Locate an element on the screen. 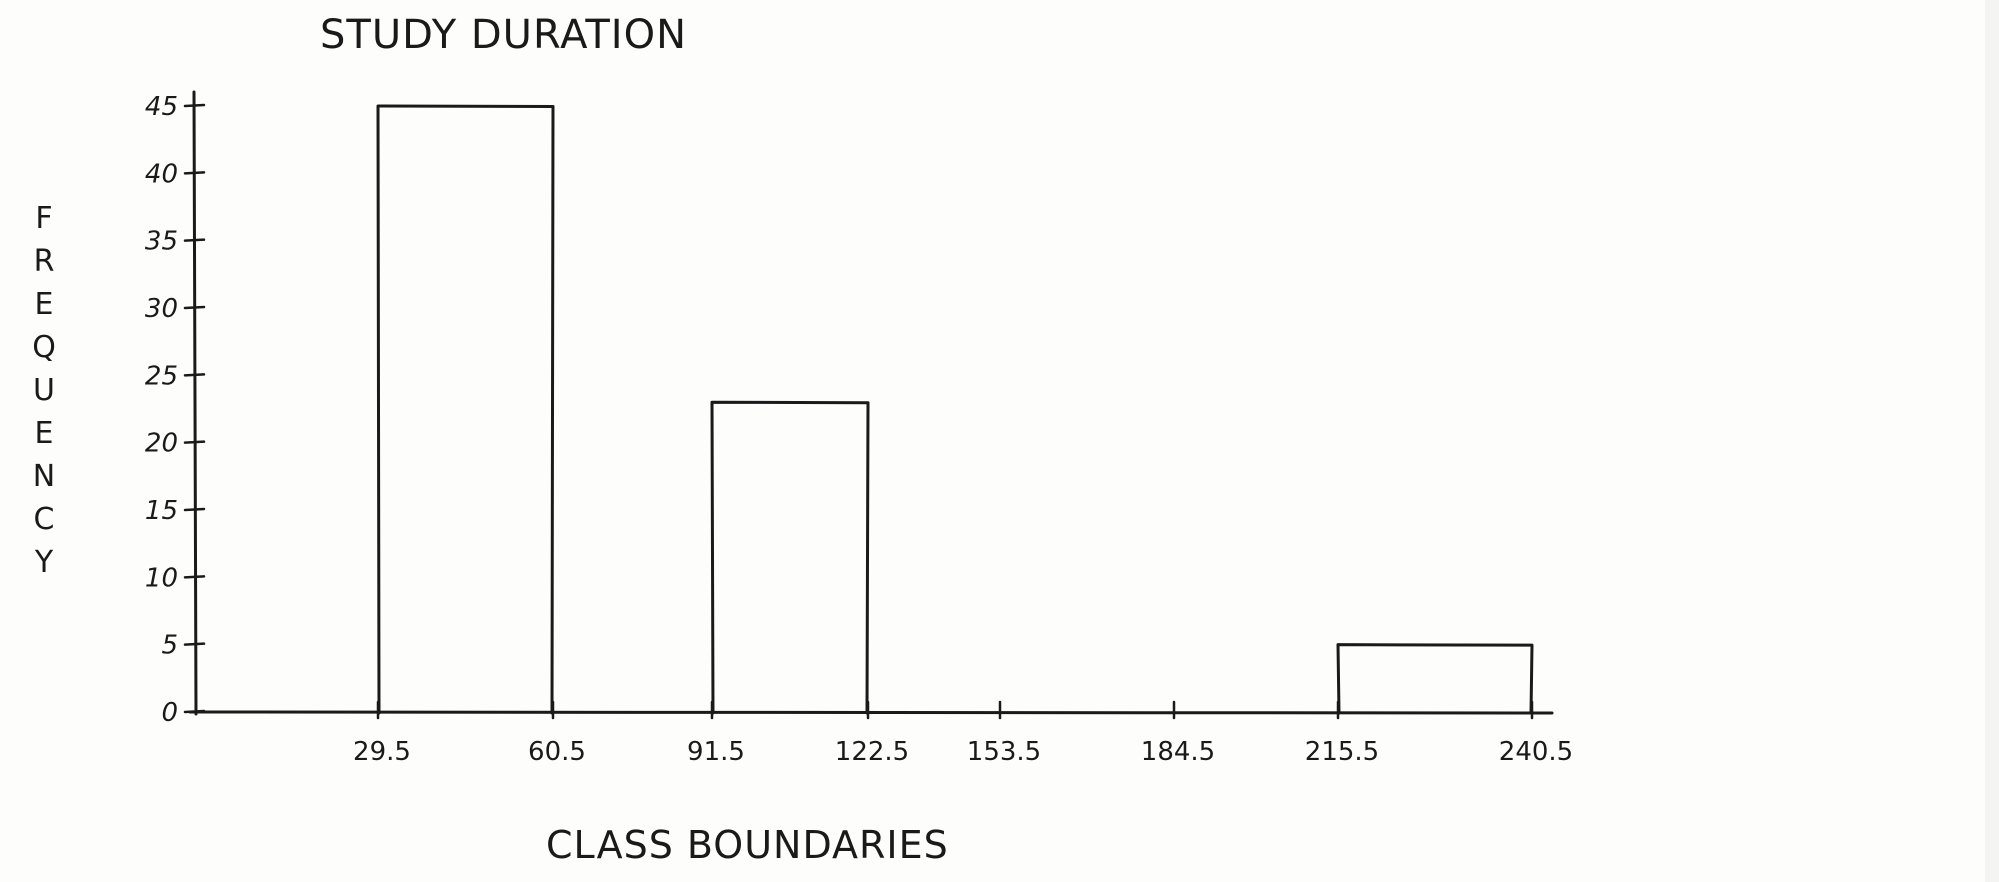 Image resolution: width=1999 pixels, height=882 pixels. y-tick-label: 5 is located at coordinates (169, 646).